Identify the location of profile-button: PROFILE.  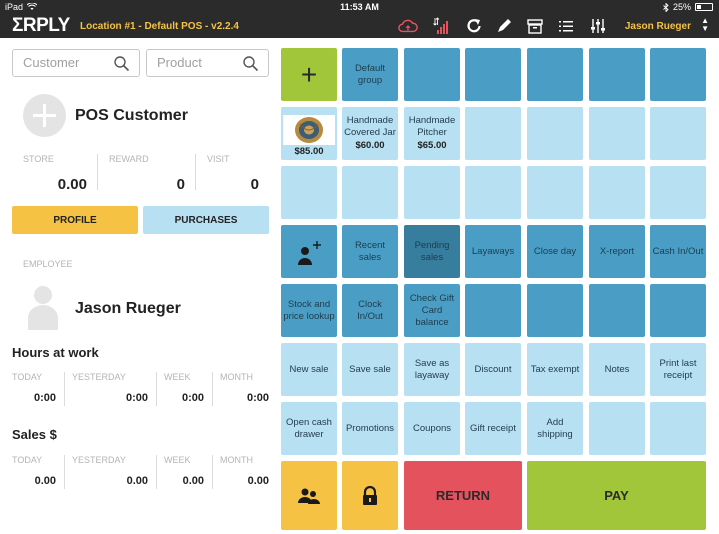
(75, 220).